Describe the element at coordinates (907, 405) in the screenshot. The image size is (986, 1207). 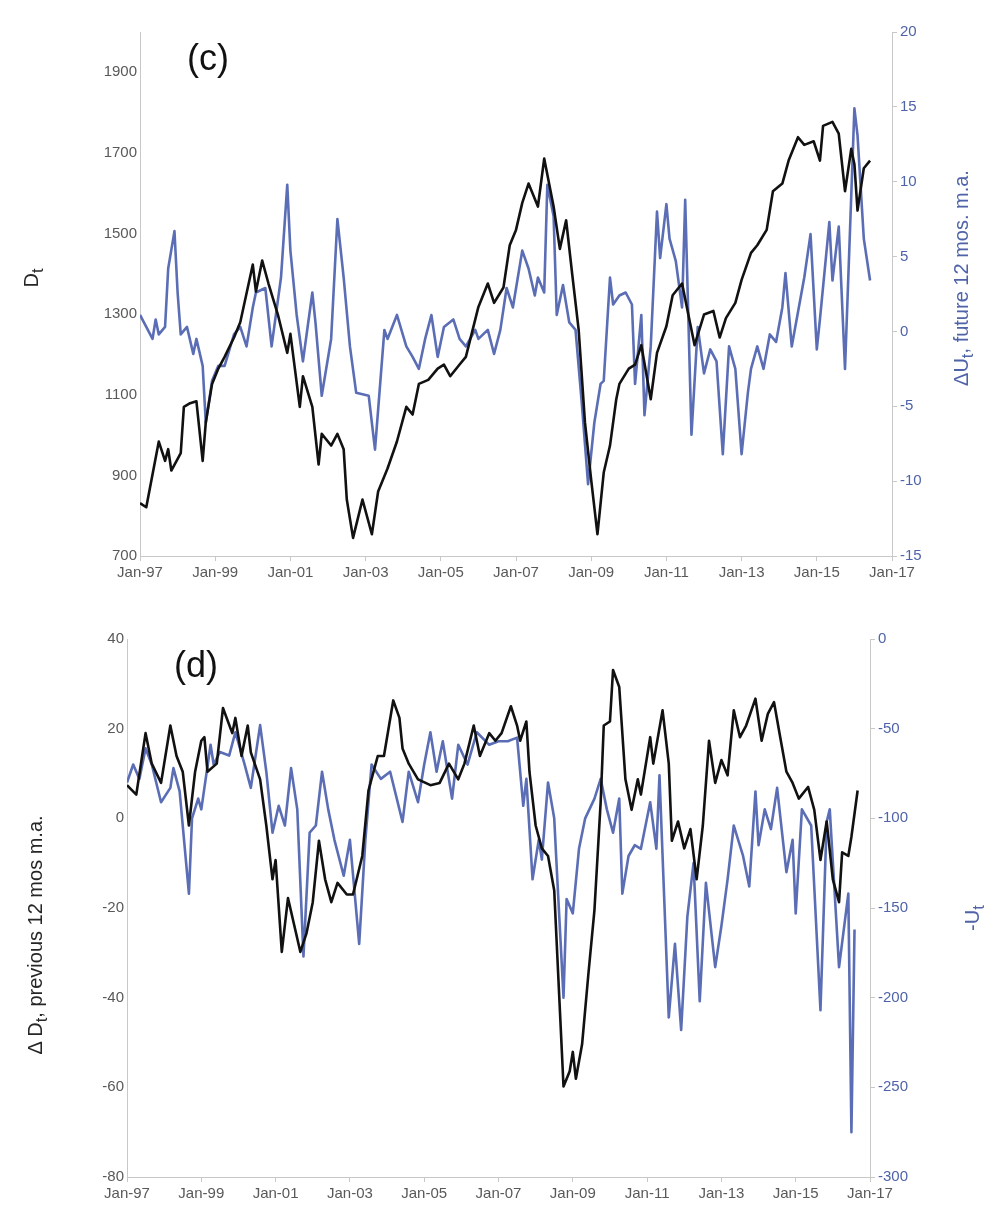
I see `y2-tick-label: -5` at that location.